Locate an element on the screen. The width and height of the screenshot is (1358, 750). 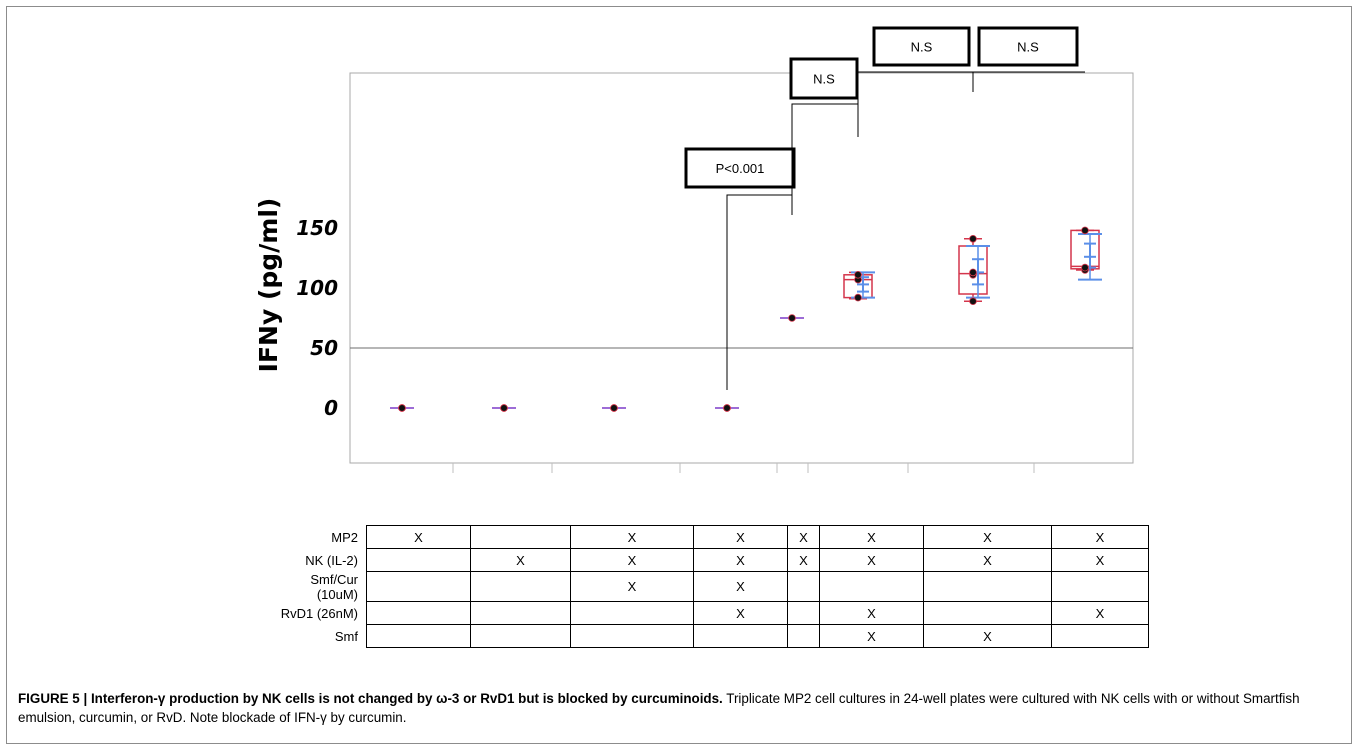
row-label: NK (IL-2) is located at coordinates (331, 560).